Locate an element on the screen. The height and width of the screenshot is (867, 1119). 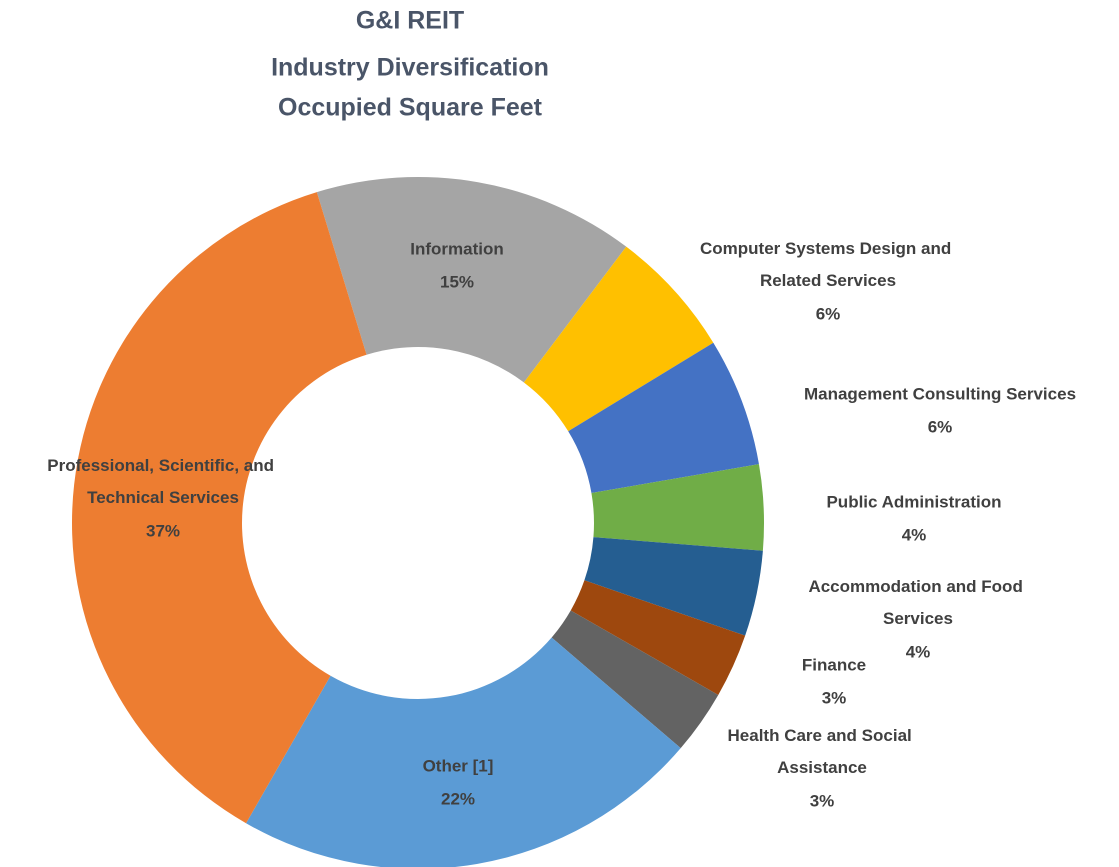
slice-label: Finance is located at coordinates (834, 664).